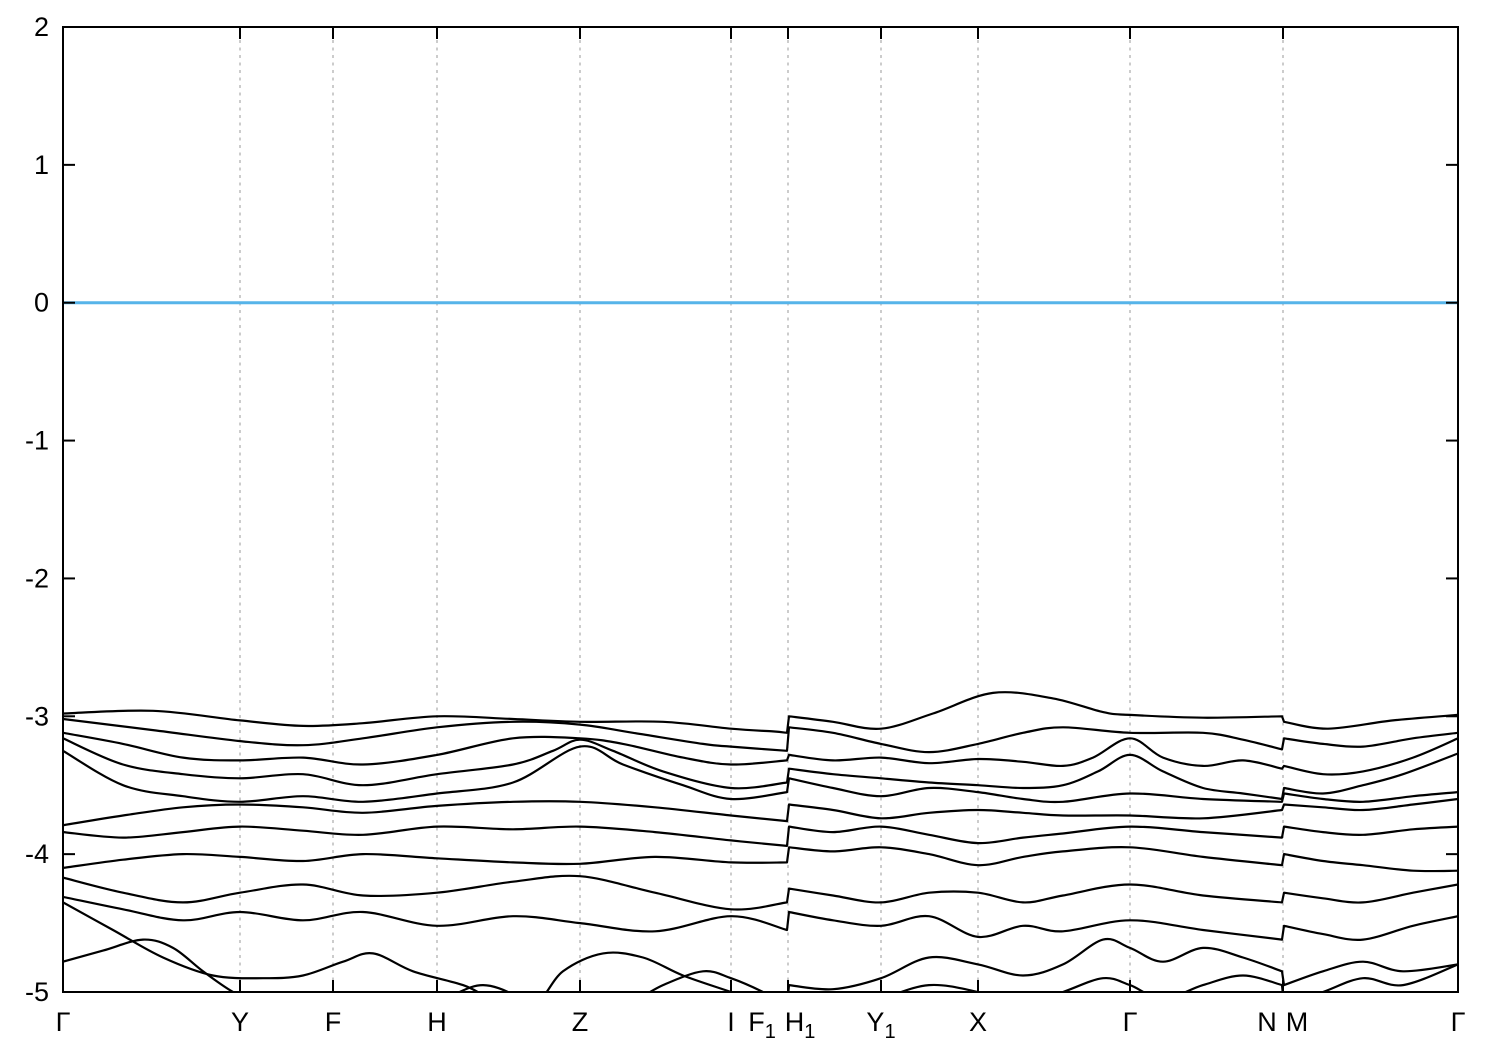 This screenshot has height=1050, width=1500. I want to click on x-tick-label: Y1, so click(880, 1025).